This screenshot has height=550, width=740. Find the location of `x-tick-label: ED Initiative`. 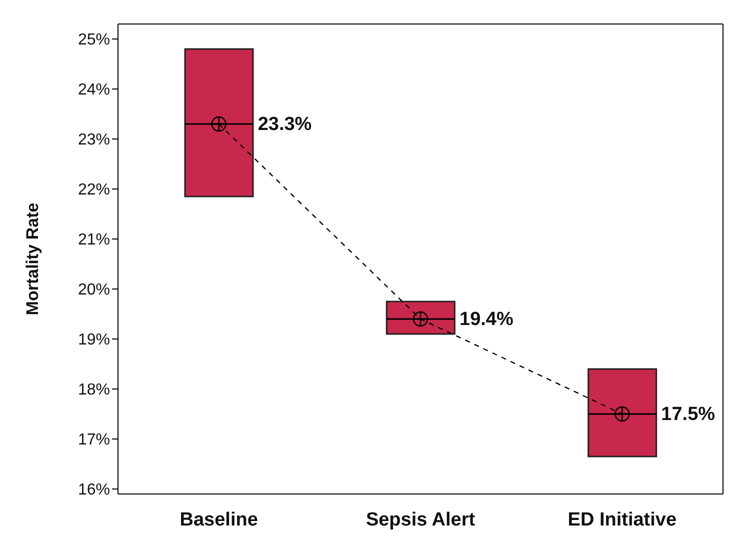

x-tick-label: ED Initiative is located at coordinates (622, 519).